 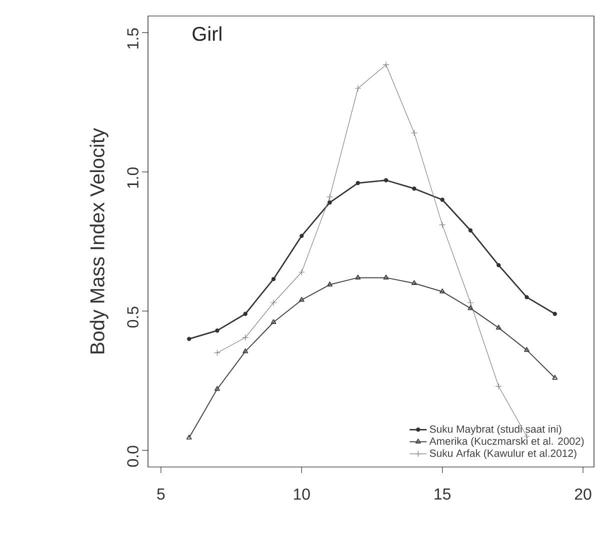 What do you see at coordinates (207, 33) in the screenshot?
I see `annotation: Girl` at bounding box center [207, 33].